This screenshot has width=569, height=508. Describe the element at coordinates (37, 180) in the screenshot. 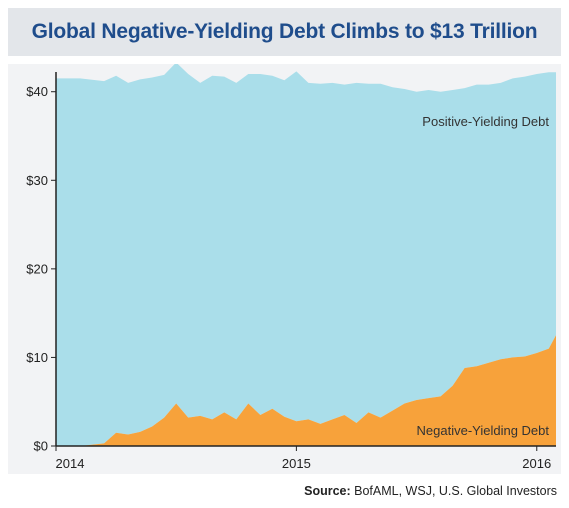

I see `y-tick-label: $30` at that location.